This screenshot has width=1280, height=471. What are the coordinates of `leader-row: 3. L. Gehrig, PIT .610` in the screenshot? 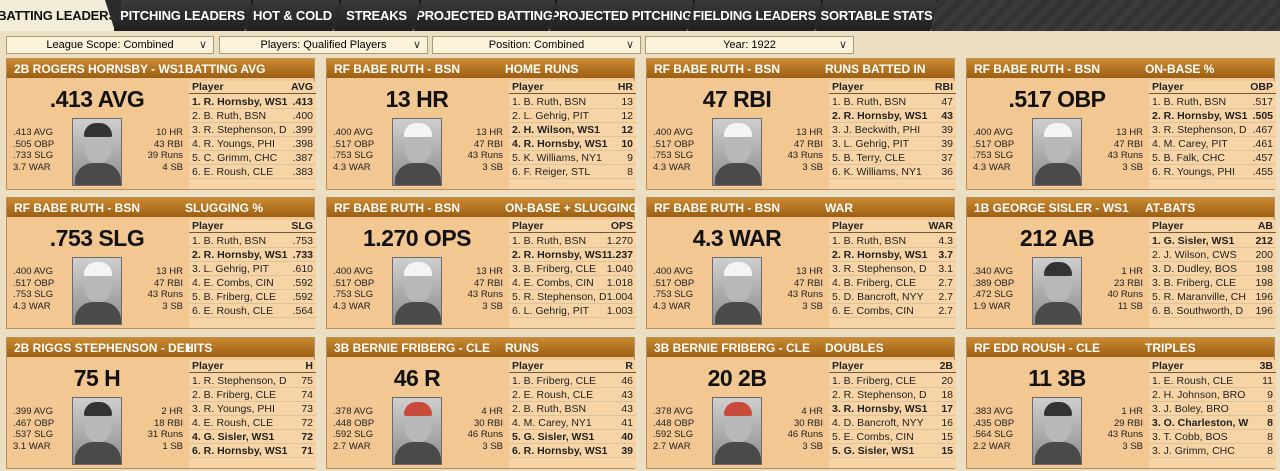 It's located at (252, 269).